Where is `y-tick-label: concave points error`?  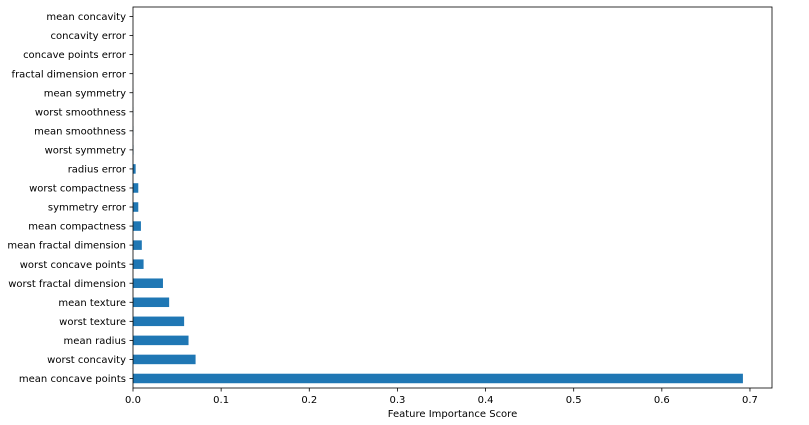 y-tick-label: concave points error is located at coordinates (75, 55).